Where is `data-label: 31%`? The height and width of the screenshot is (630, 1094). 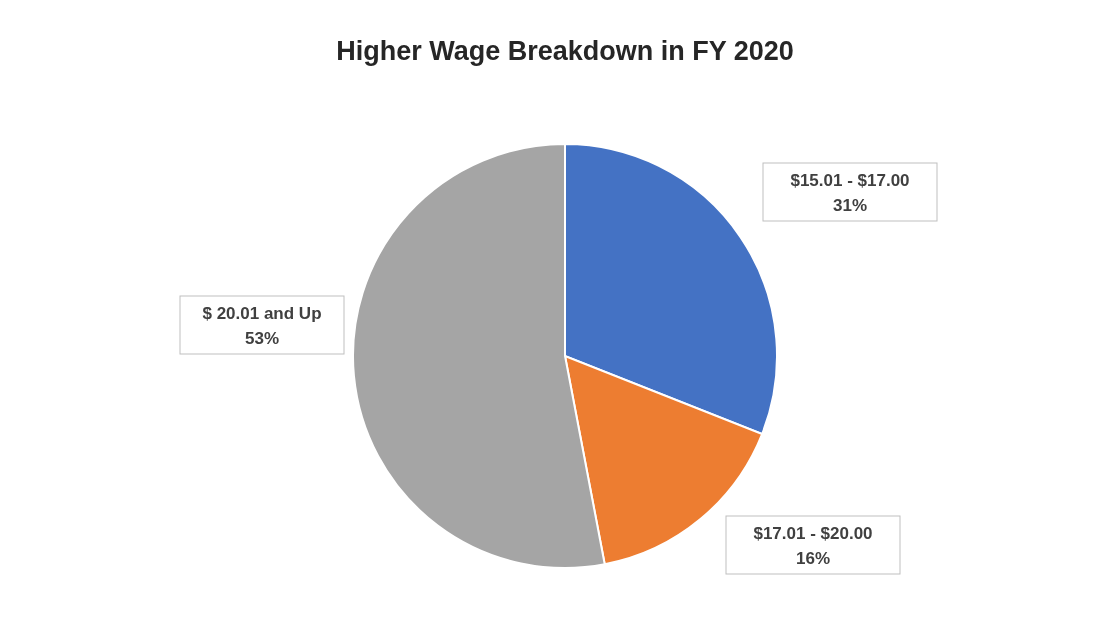 data-label: 31% is located at coordinates (850, 205).